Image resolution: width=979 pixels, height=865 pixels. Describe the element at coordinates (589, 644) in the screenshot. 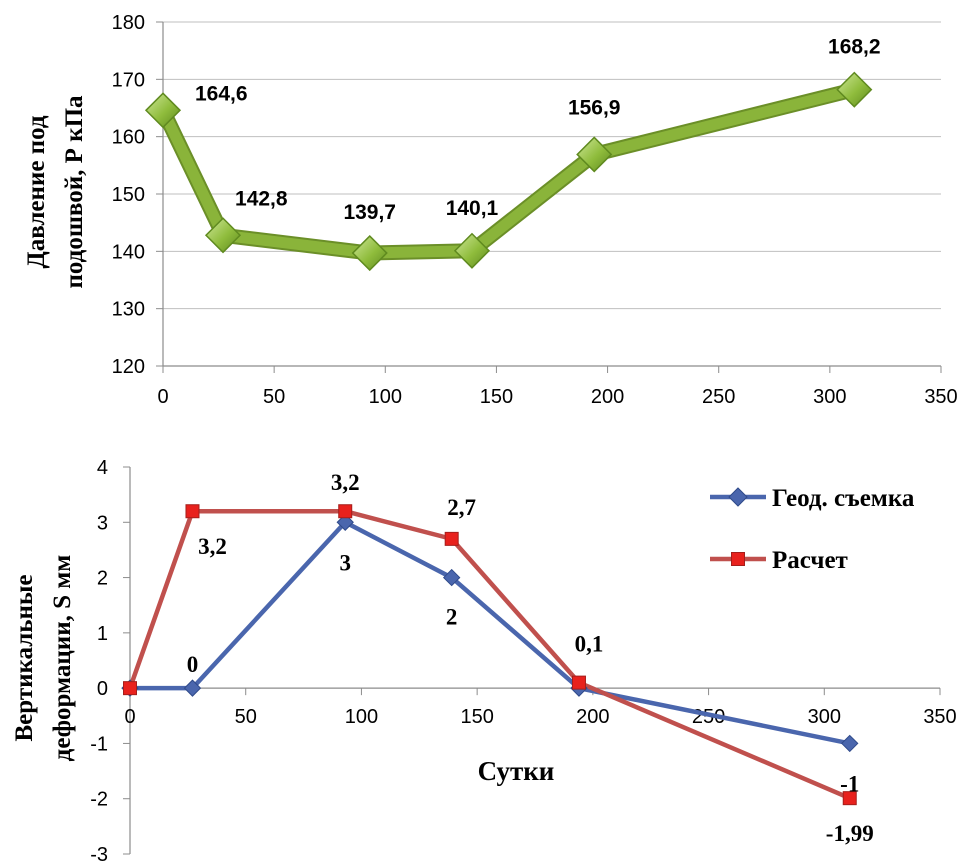

I see `data-label: 0,1` at that location.